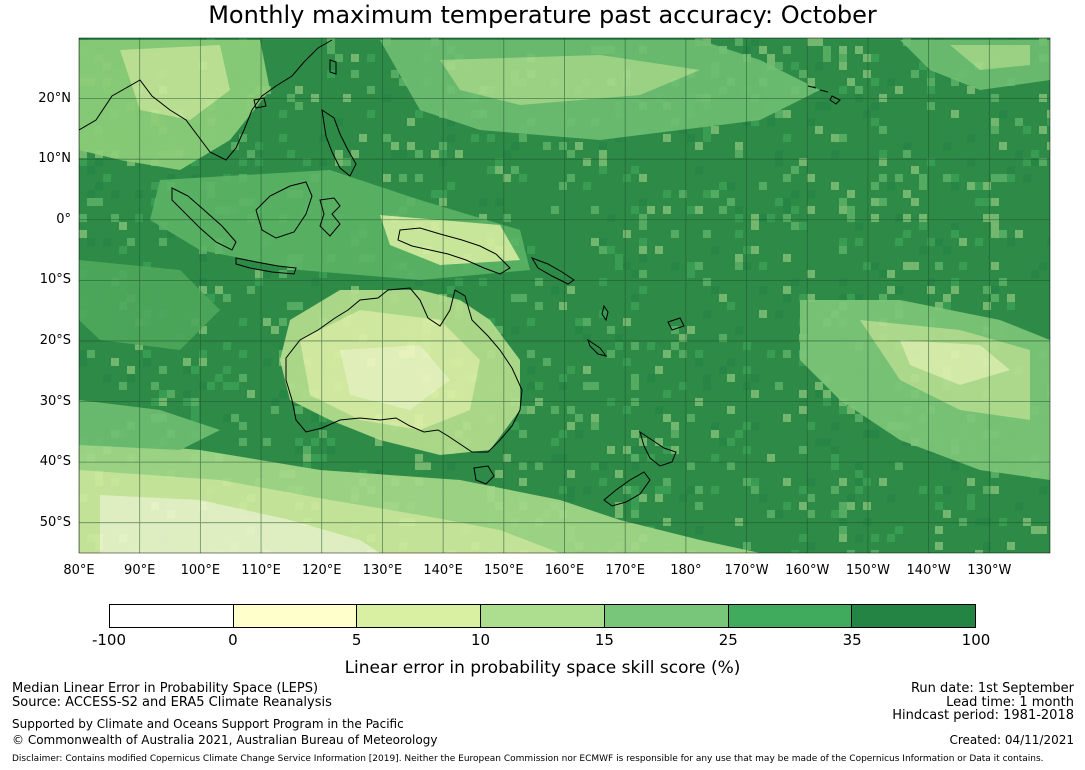 The image size is (1085, 770). I want to click on colorbar-tick-label: 100, so click(976, 640).